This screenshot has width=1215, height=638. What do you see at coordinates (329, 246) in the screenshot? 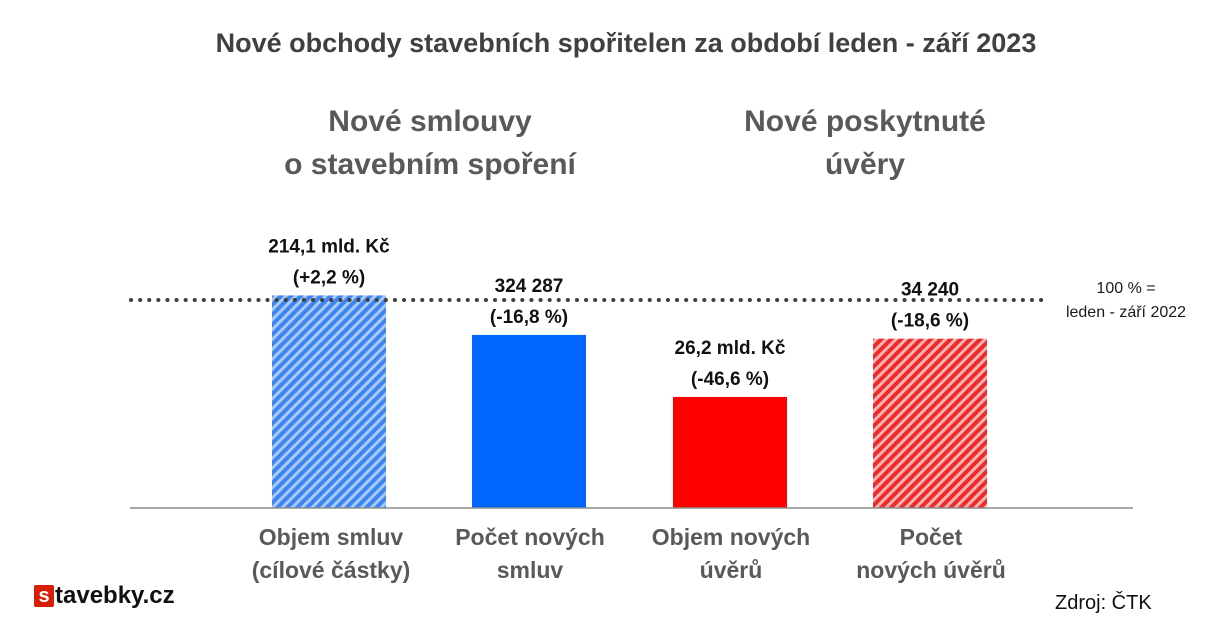
I see `data-label-objem-smluv-1: 214,1 mld. Kč` at bounding box center [329, 246].